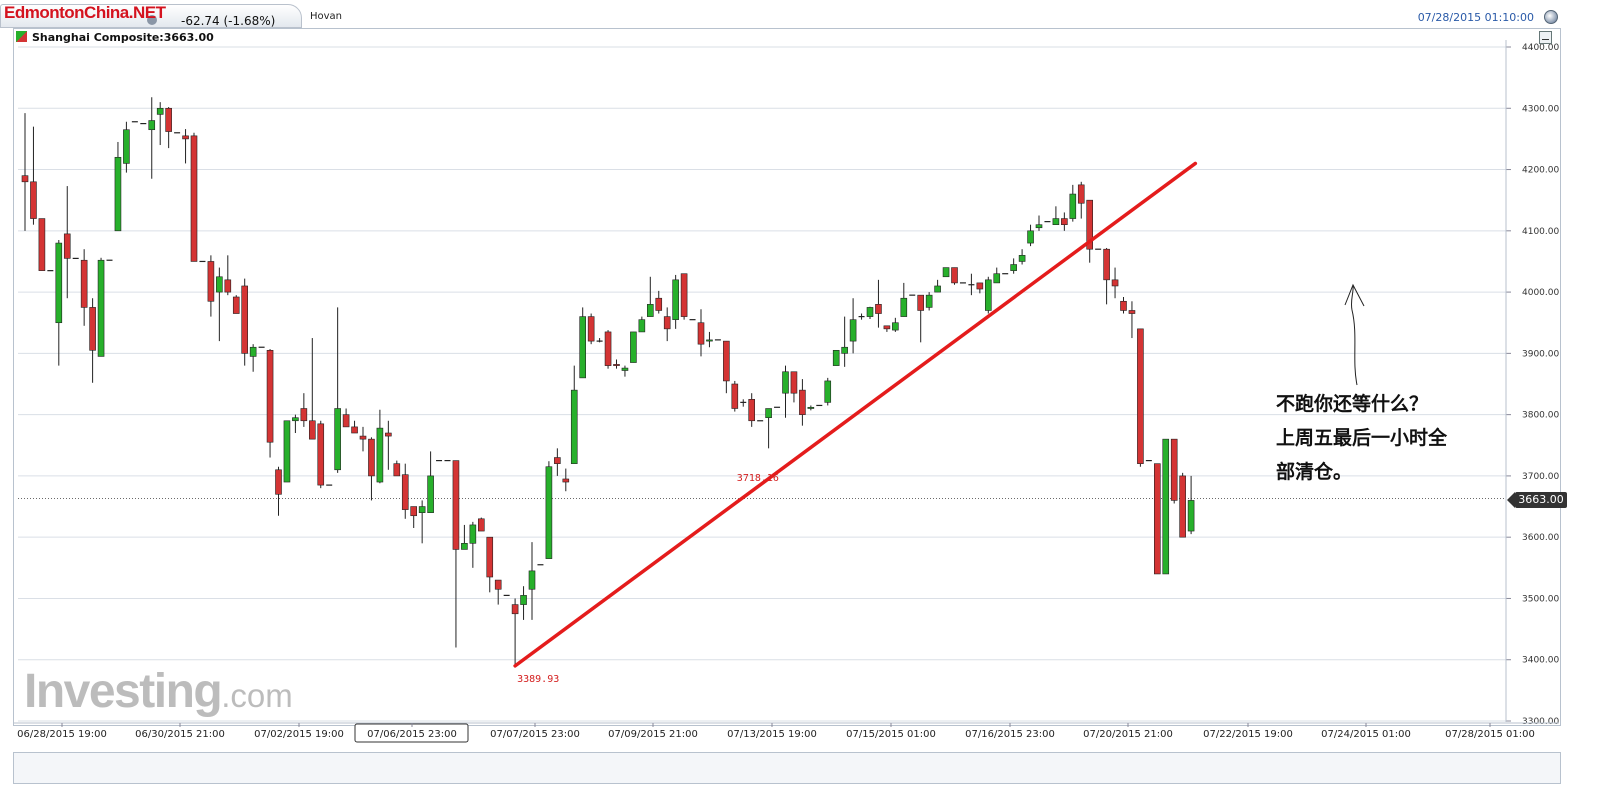 The image size is (1600, 807). Describe the element at coordinates (1540, 293) in the screenshot. I see `y-tick-label: 4000.00` at that location.